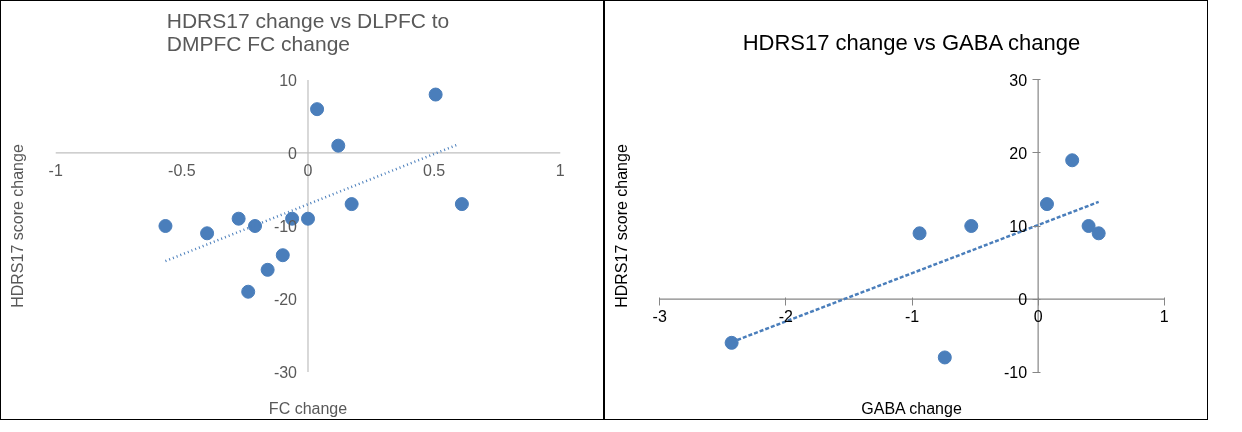  What do you see at coordinates (434, 170) in the screenshot?
I see `x-tick-label: 0.5` at bounding box center [434, 170].